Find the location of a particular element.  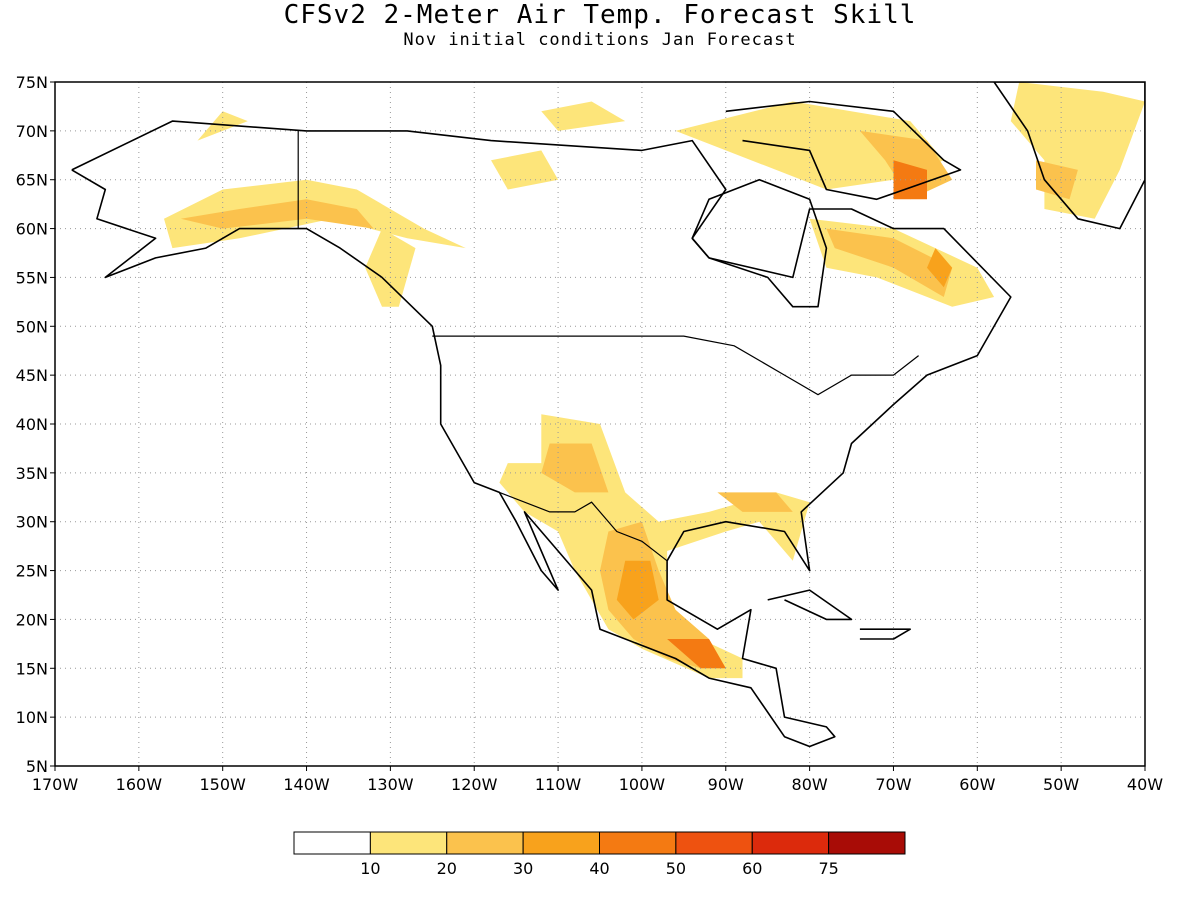

lat-tick-label: 70N is located at coordinates (32, 131).